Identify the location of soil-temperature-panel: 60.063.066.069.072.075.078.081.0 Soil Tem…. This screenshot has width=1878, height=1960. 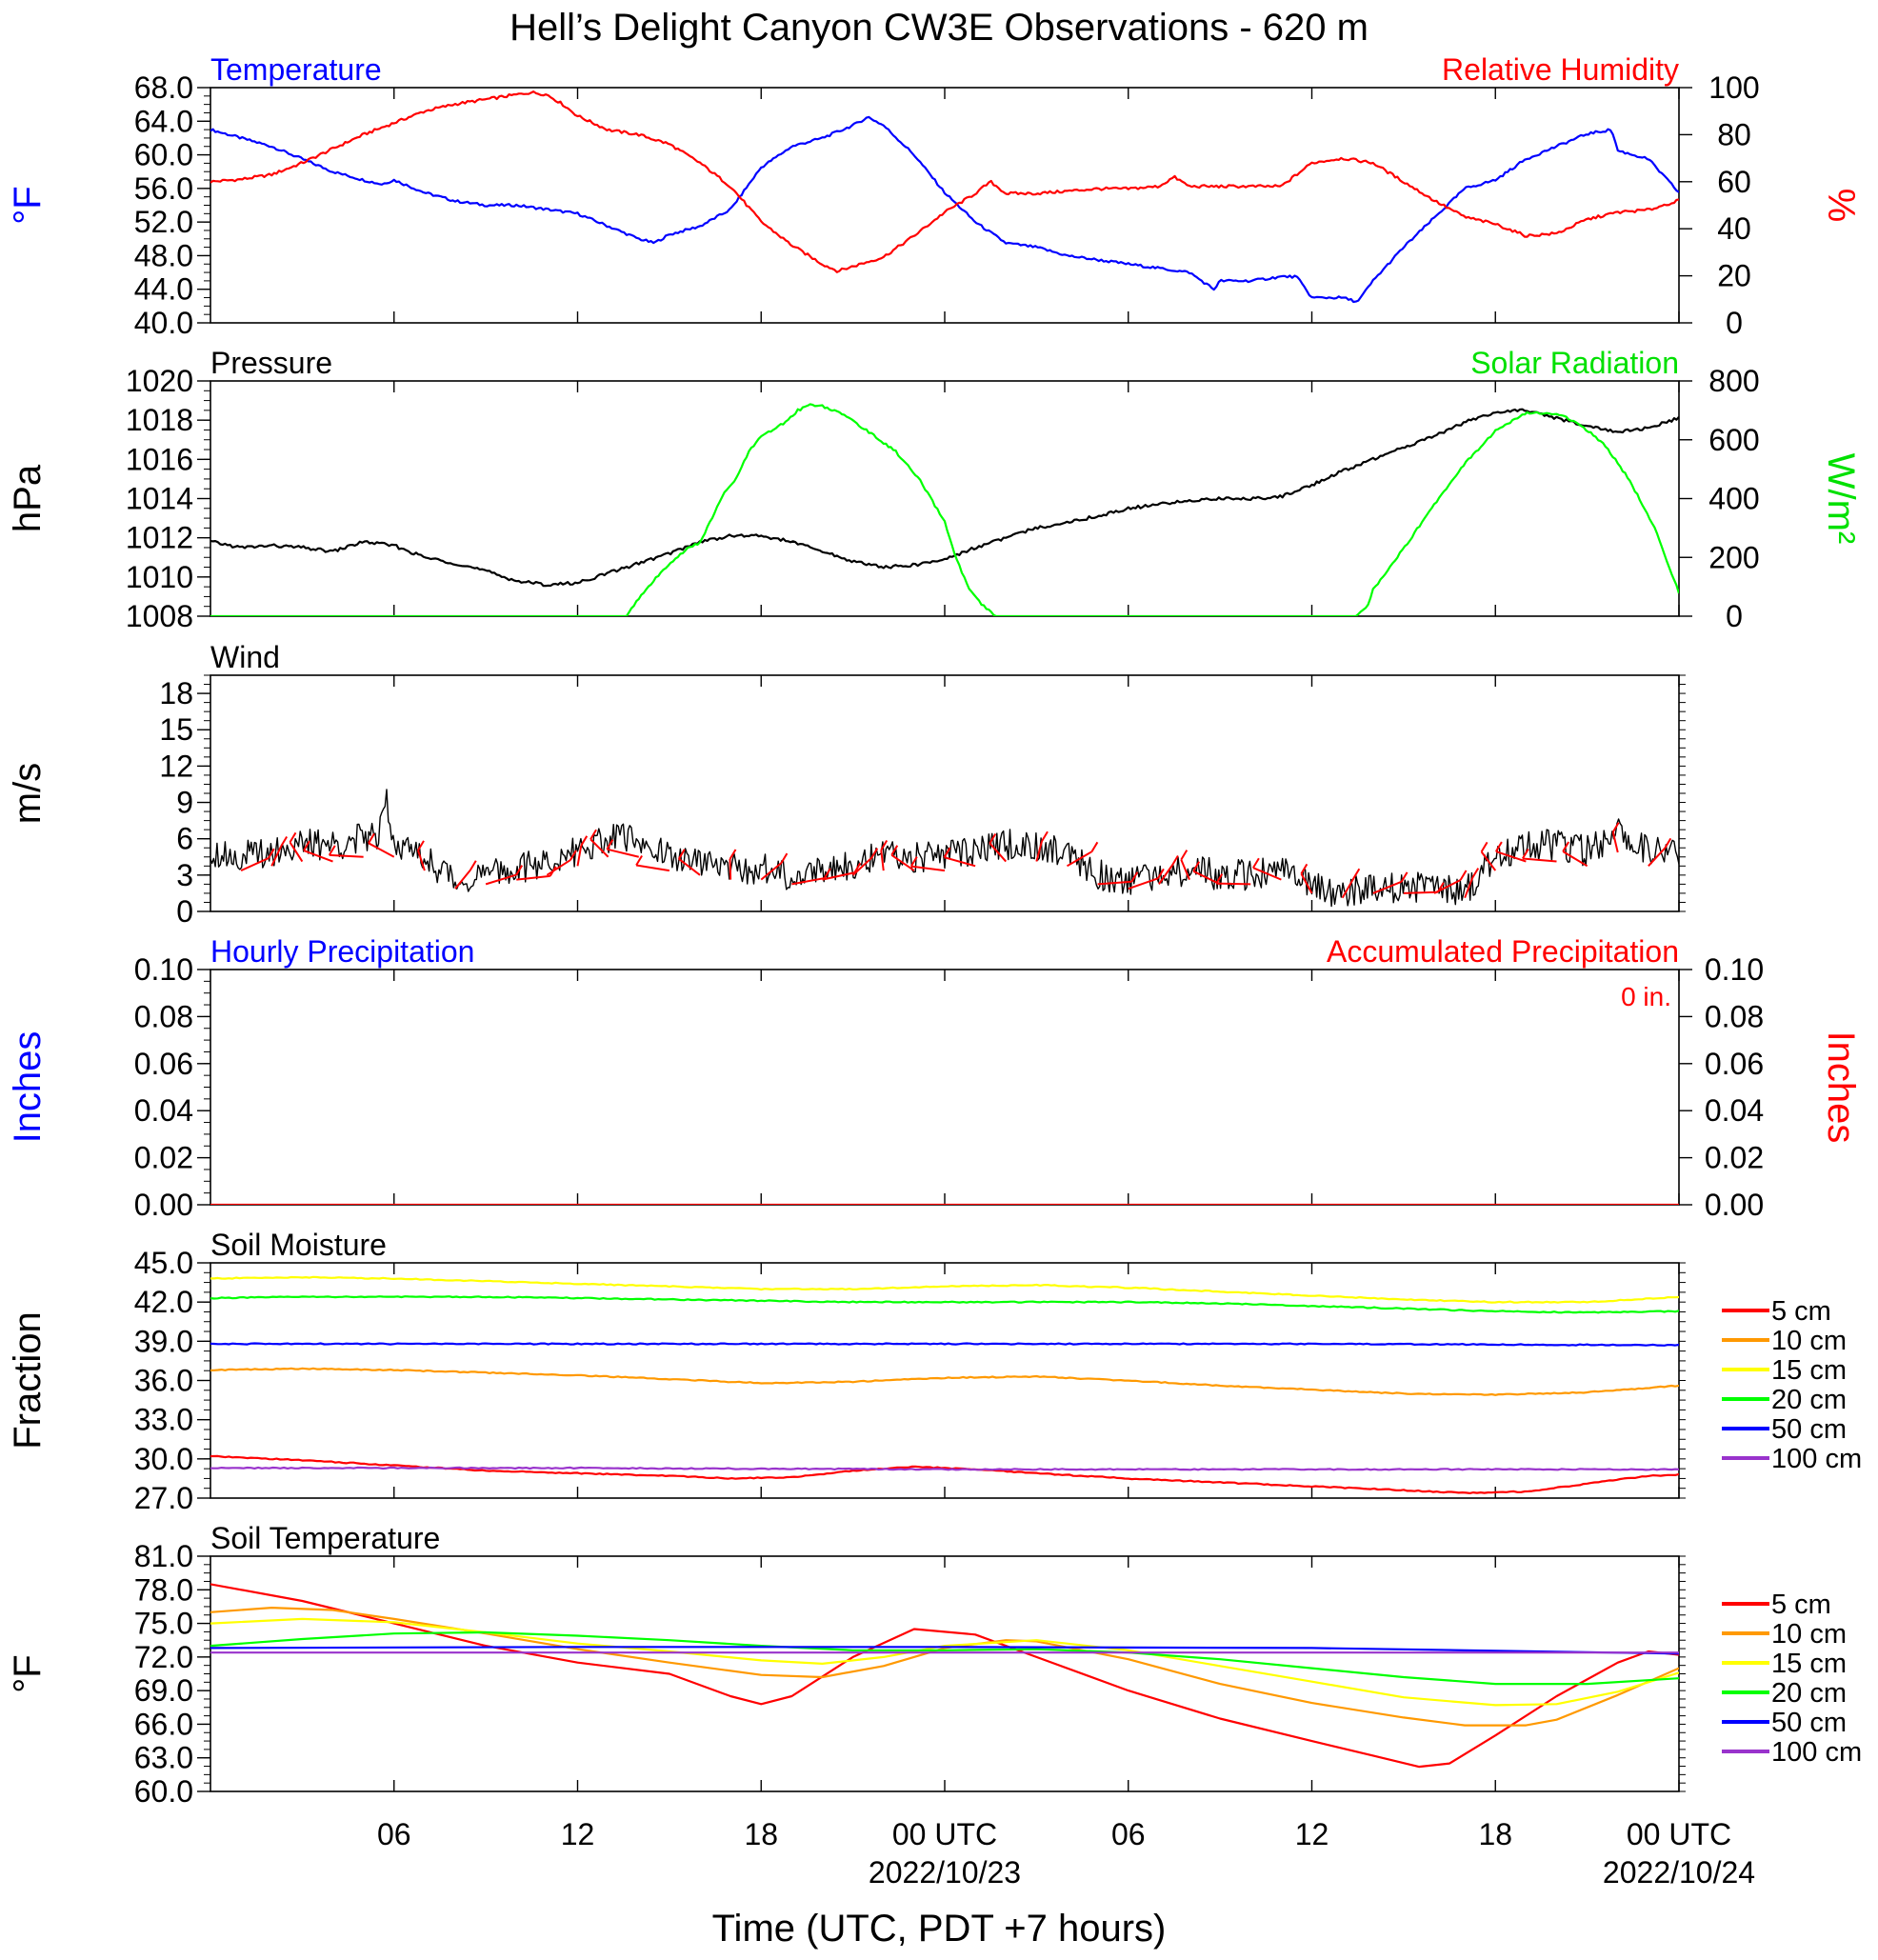
(934, 1665).